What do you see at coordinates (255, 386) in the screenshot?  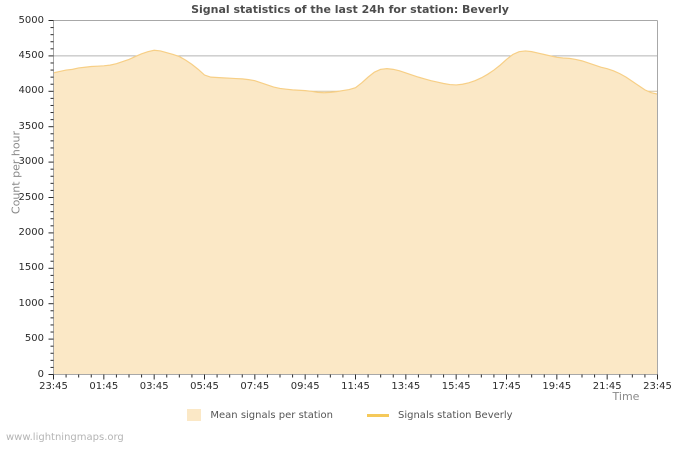 I see `x-tick-label: 07:45` at bounding box center [255, 386].